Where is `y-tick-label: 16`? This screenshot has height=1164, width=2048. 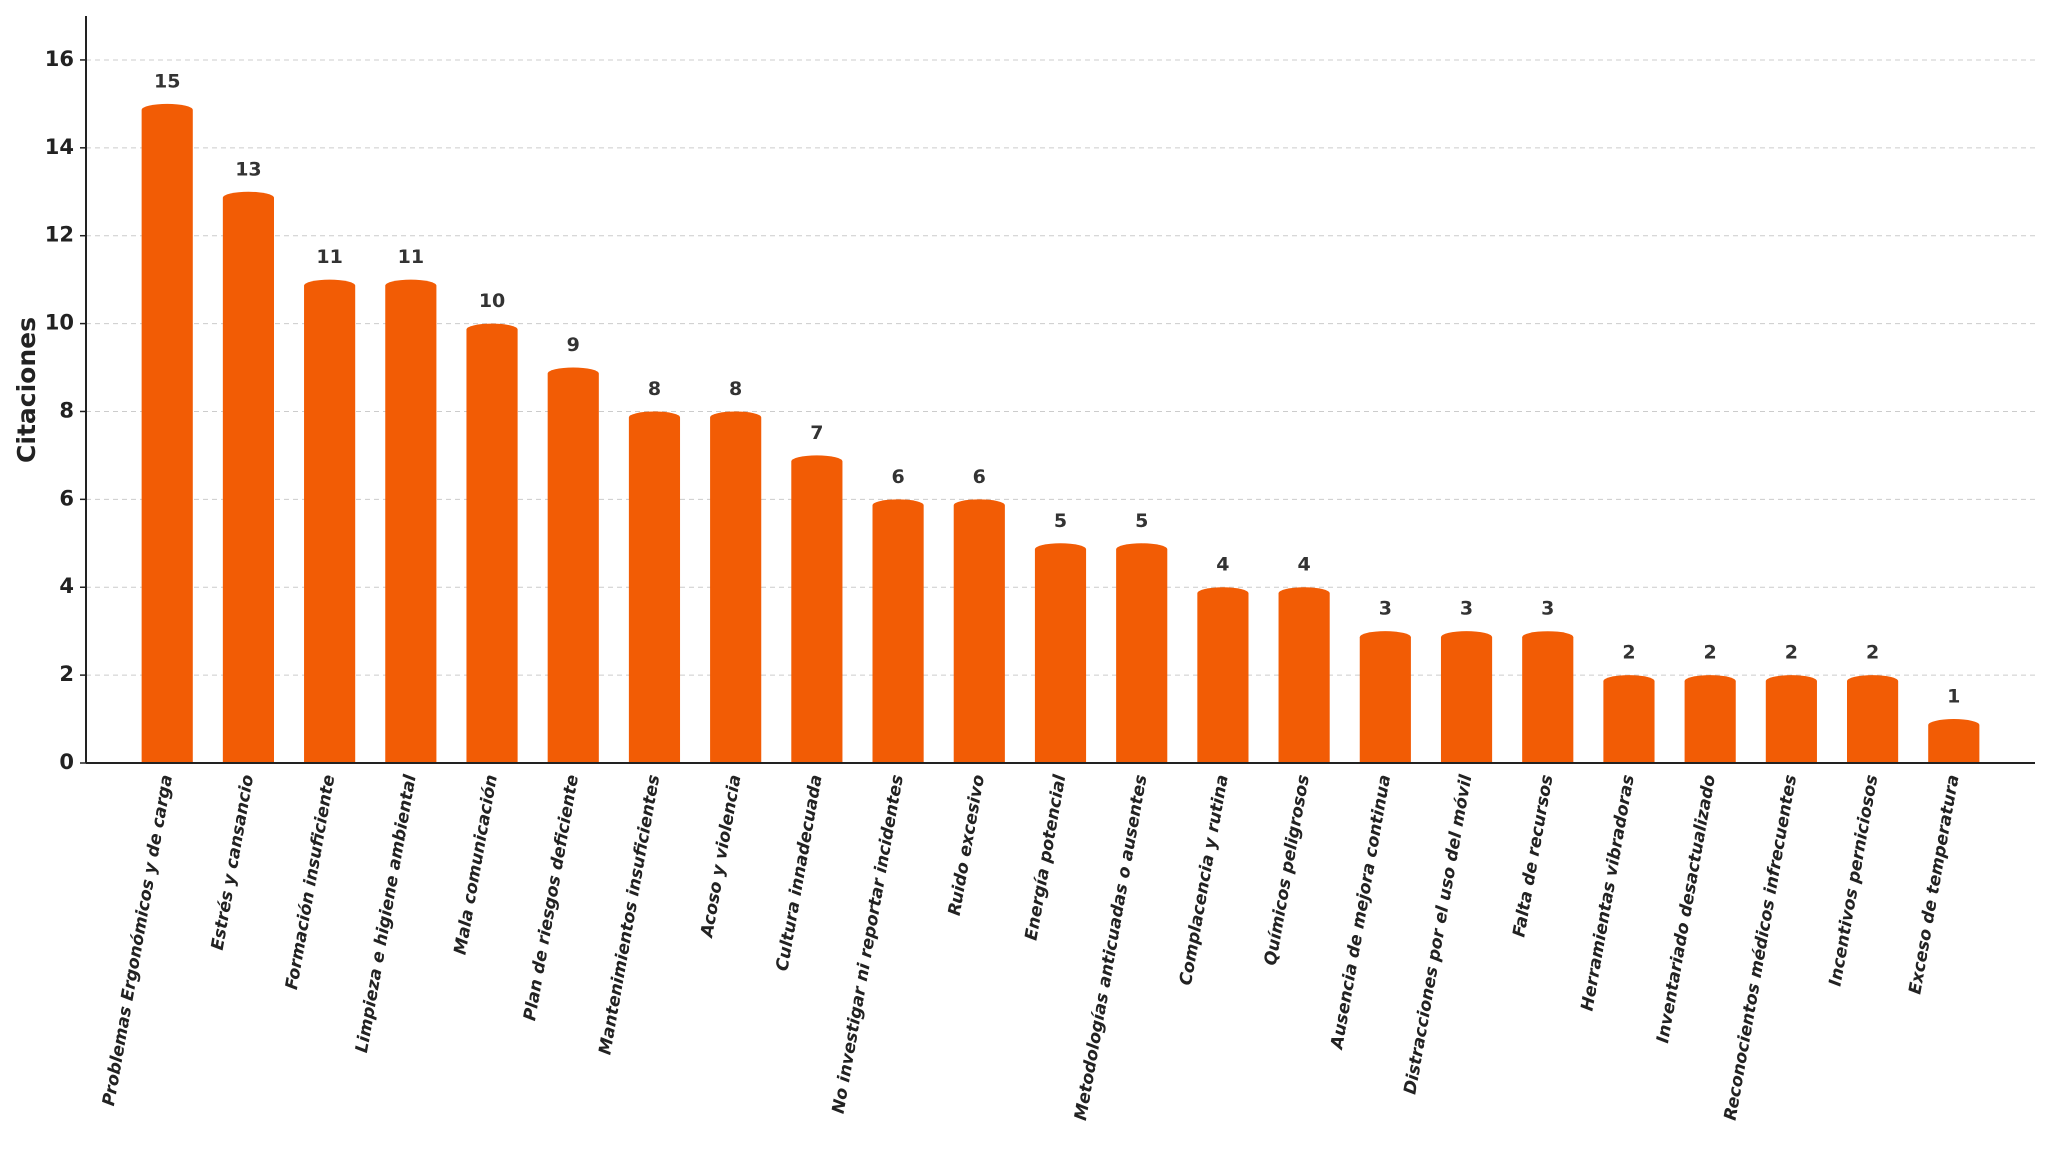 y-tick-label: 16 is located at coordinates (59, 59).